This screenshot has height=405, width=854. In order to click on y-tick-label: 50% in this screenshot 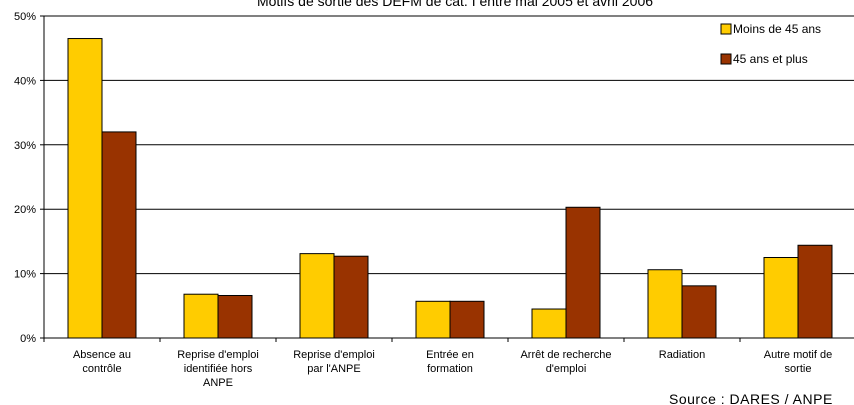, I will do `click(25, 17)`.